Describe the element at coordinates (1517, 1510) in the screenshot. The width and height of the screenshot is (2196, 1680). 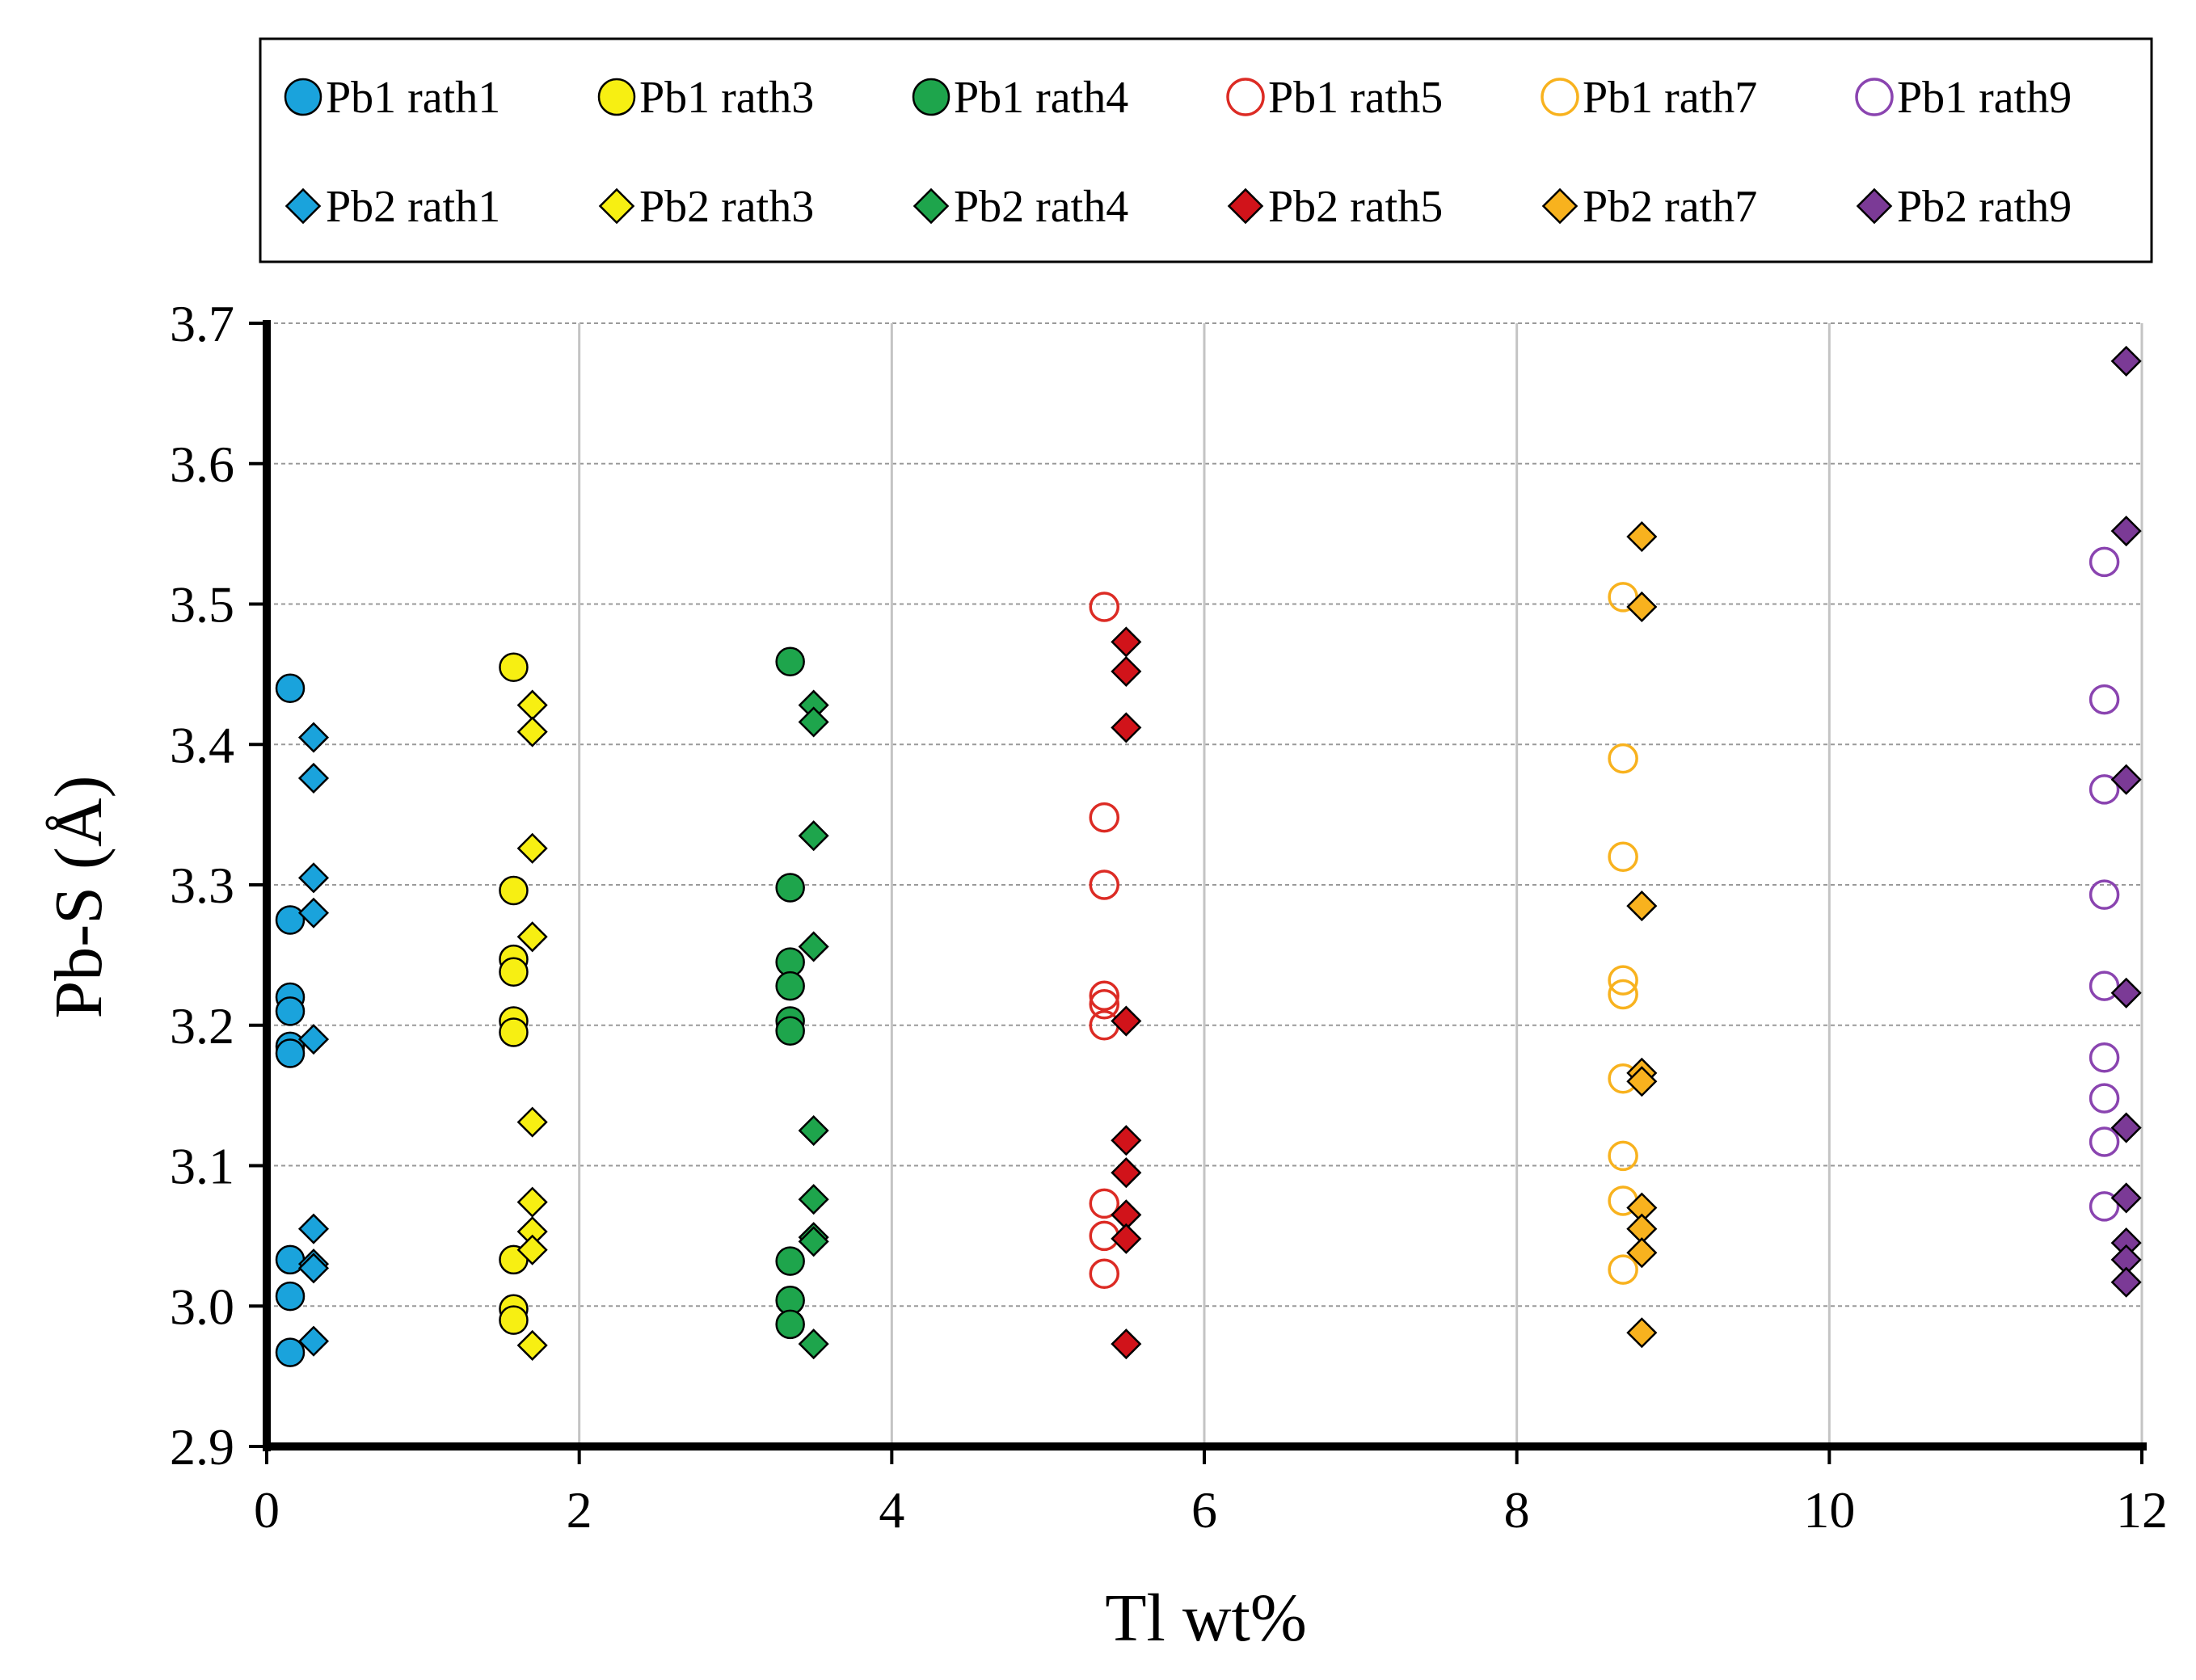
I see `x-tick-label: 8` at that location.